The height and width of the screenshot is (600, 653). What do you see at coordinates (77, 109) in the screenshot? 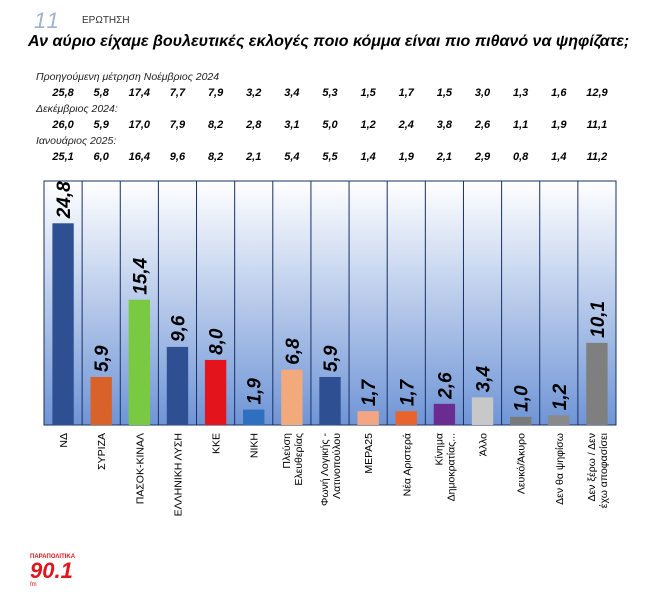
I see `previous-measurement-label: Δεκέμβριος 2024:` at bounding box center [77, 109].